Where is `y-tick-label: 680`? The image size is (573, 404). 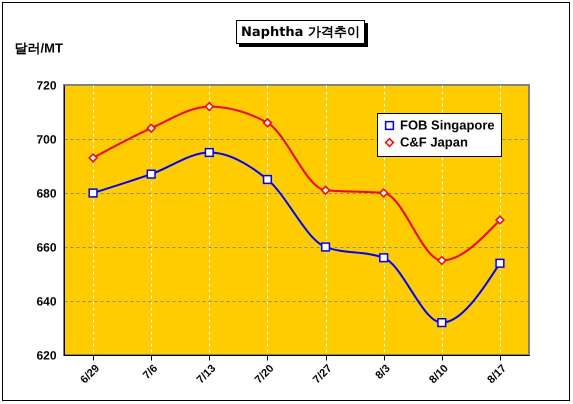
y-tick-label: 680 is located at coordinates (46, 193).